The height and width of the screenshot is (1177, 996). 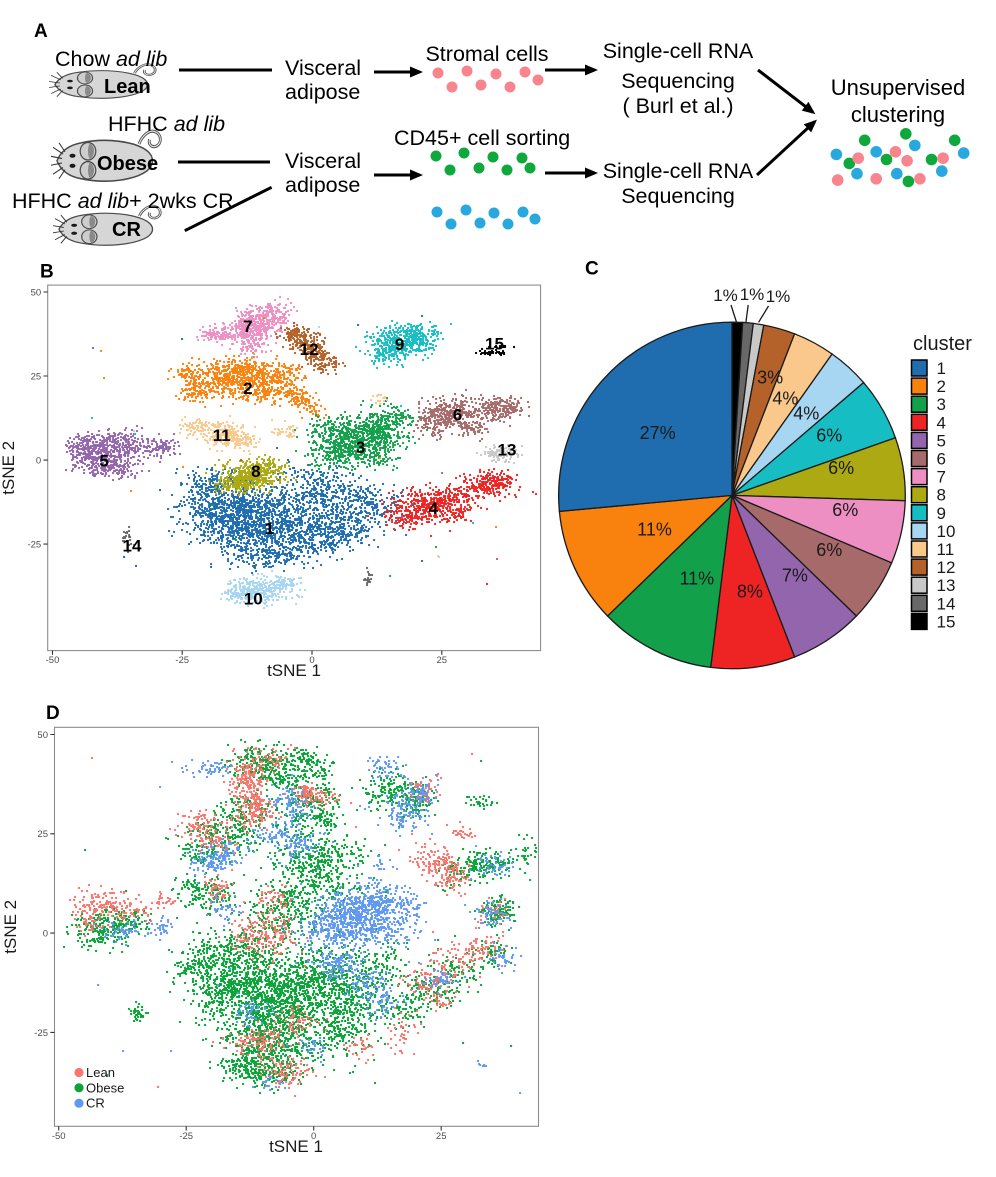 What do you see at coordinates (942, 344) in the screenshot?
I see `svg-text: cluster` at bounding box center [942, 344].